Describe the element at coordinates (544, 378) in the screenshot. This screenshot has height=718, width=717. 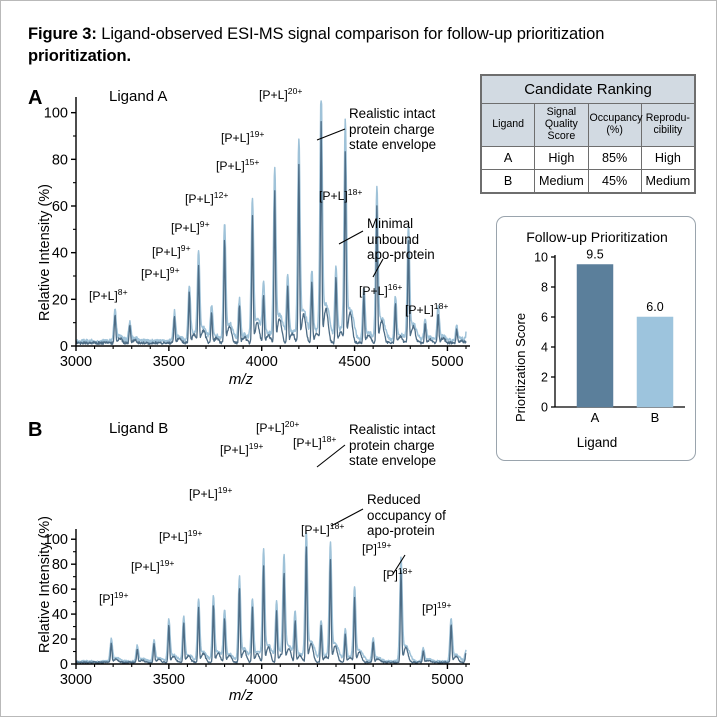
I see `svg-text: 2` at that location.